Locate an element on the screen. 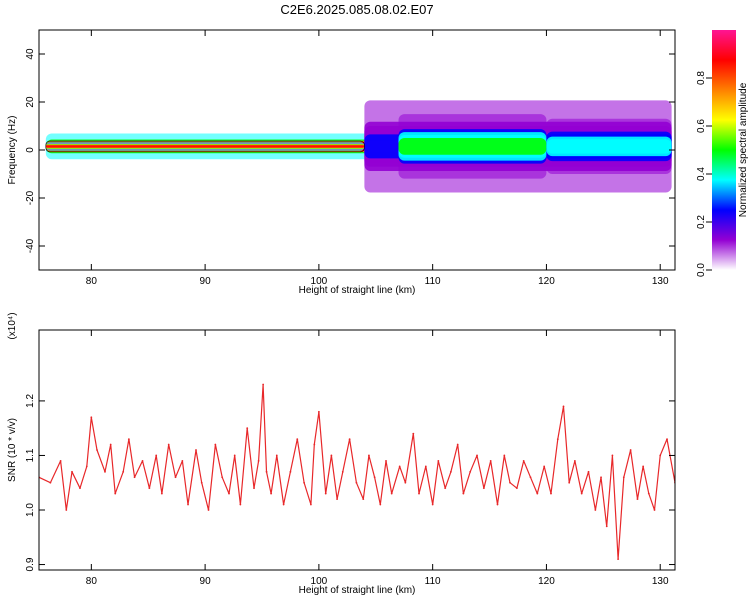 The height and width of the screenshot is (605, 750). x-tick-label: 90 is located at coordinates (206, 281).